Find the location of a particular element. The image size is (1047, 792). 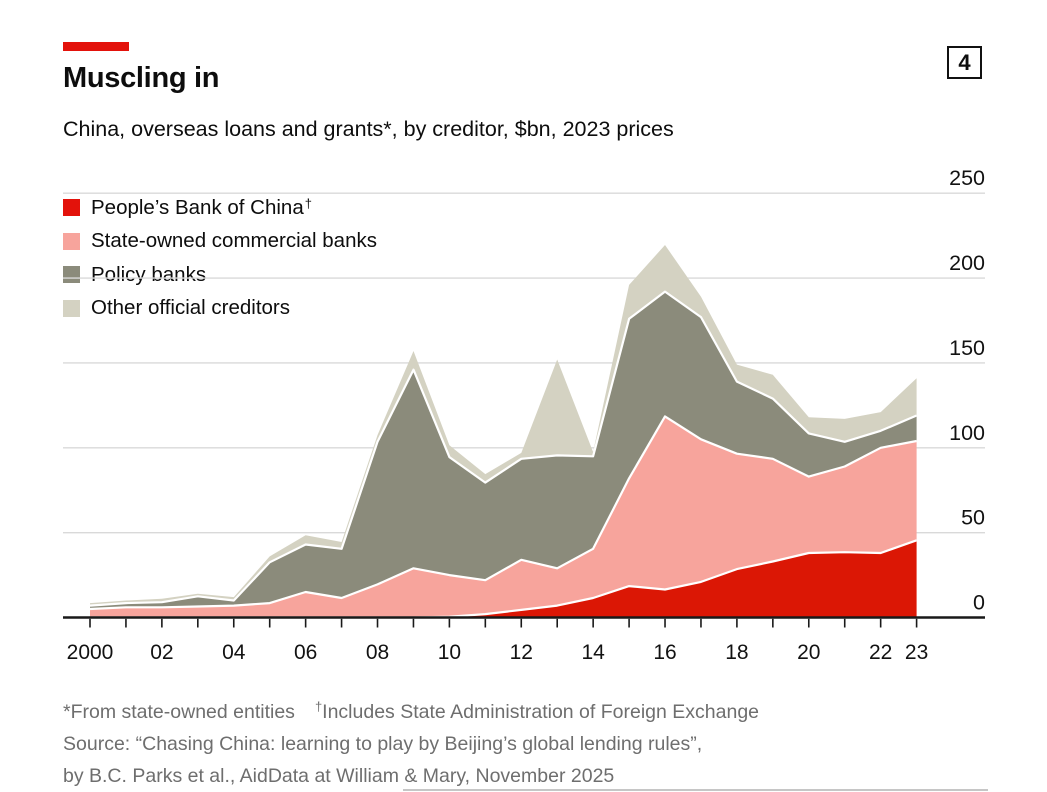

x-axis-label: 16 is located at coordinates (664, 652).